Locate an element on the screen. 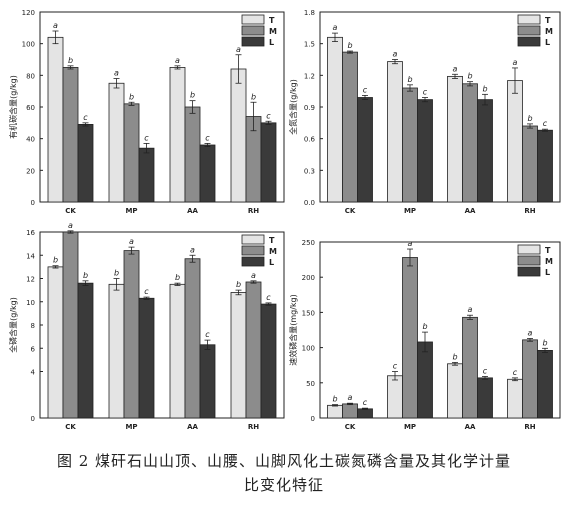 This screenshot has height=505, width=568. panel4-y-tick-label: 250 is located at coordinates (308, 243).